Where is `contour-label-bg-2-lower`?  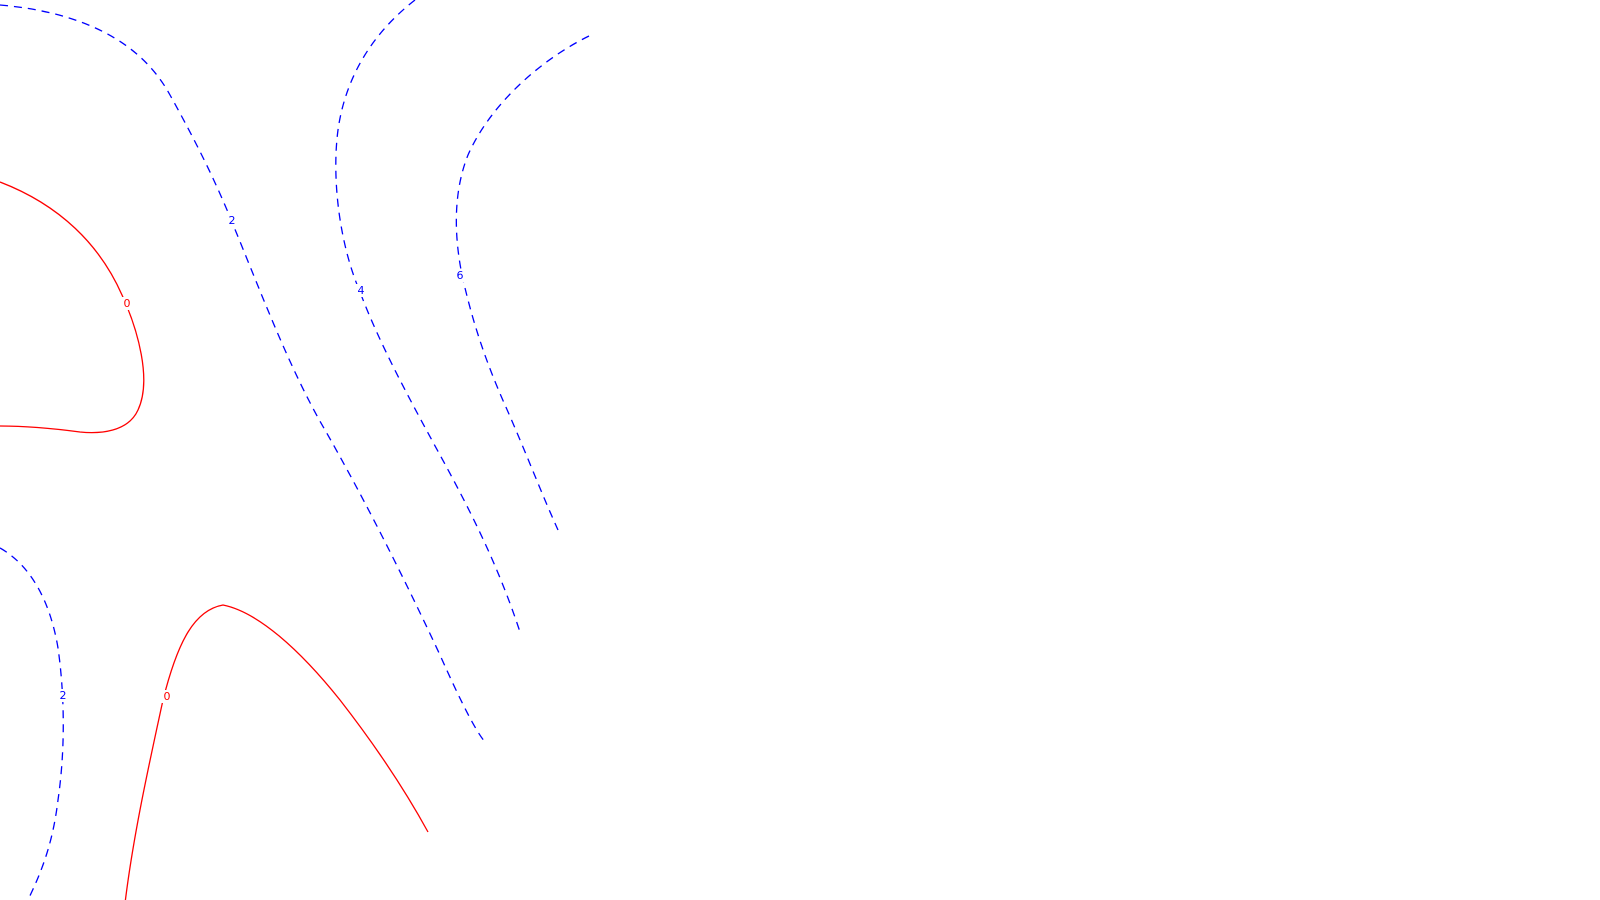
contour-label-bg-2-lower is located at coordinates (63, 695).